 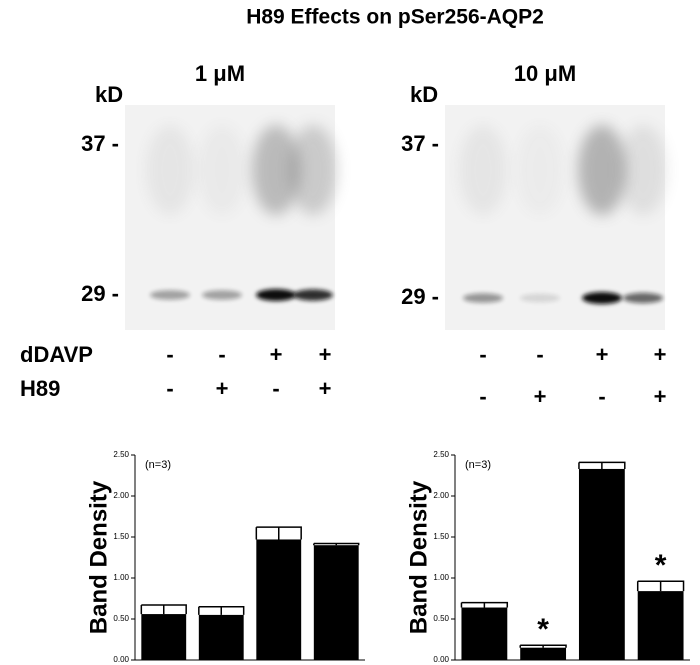 I want to click on blot-concentration: 1 μM, so click(x=220, y=73).